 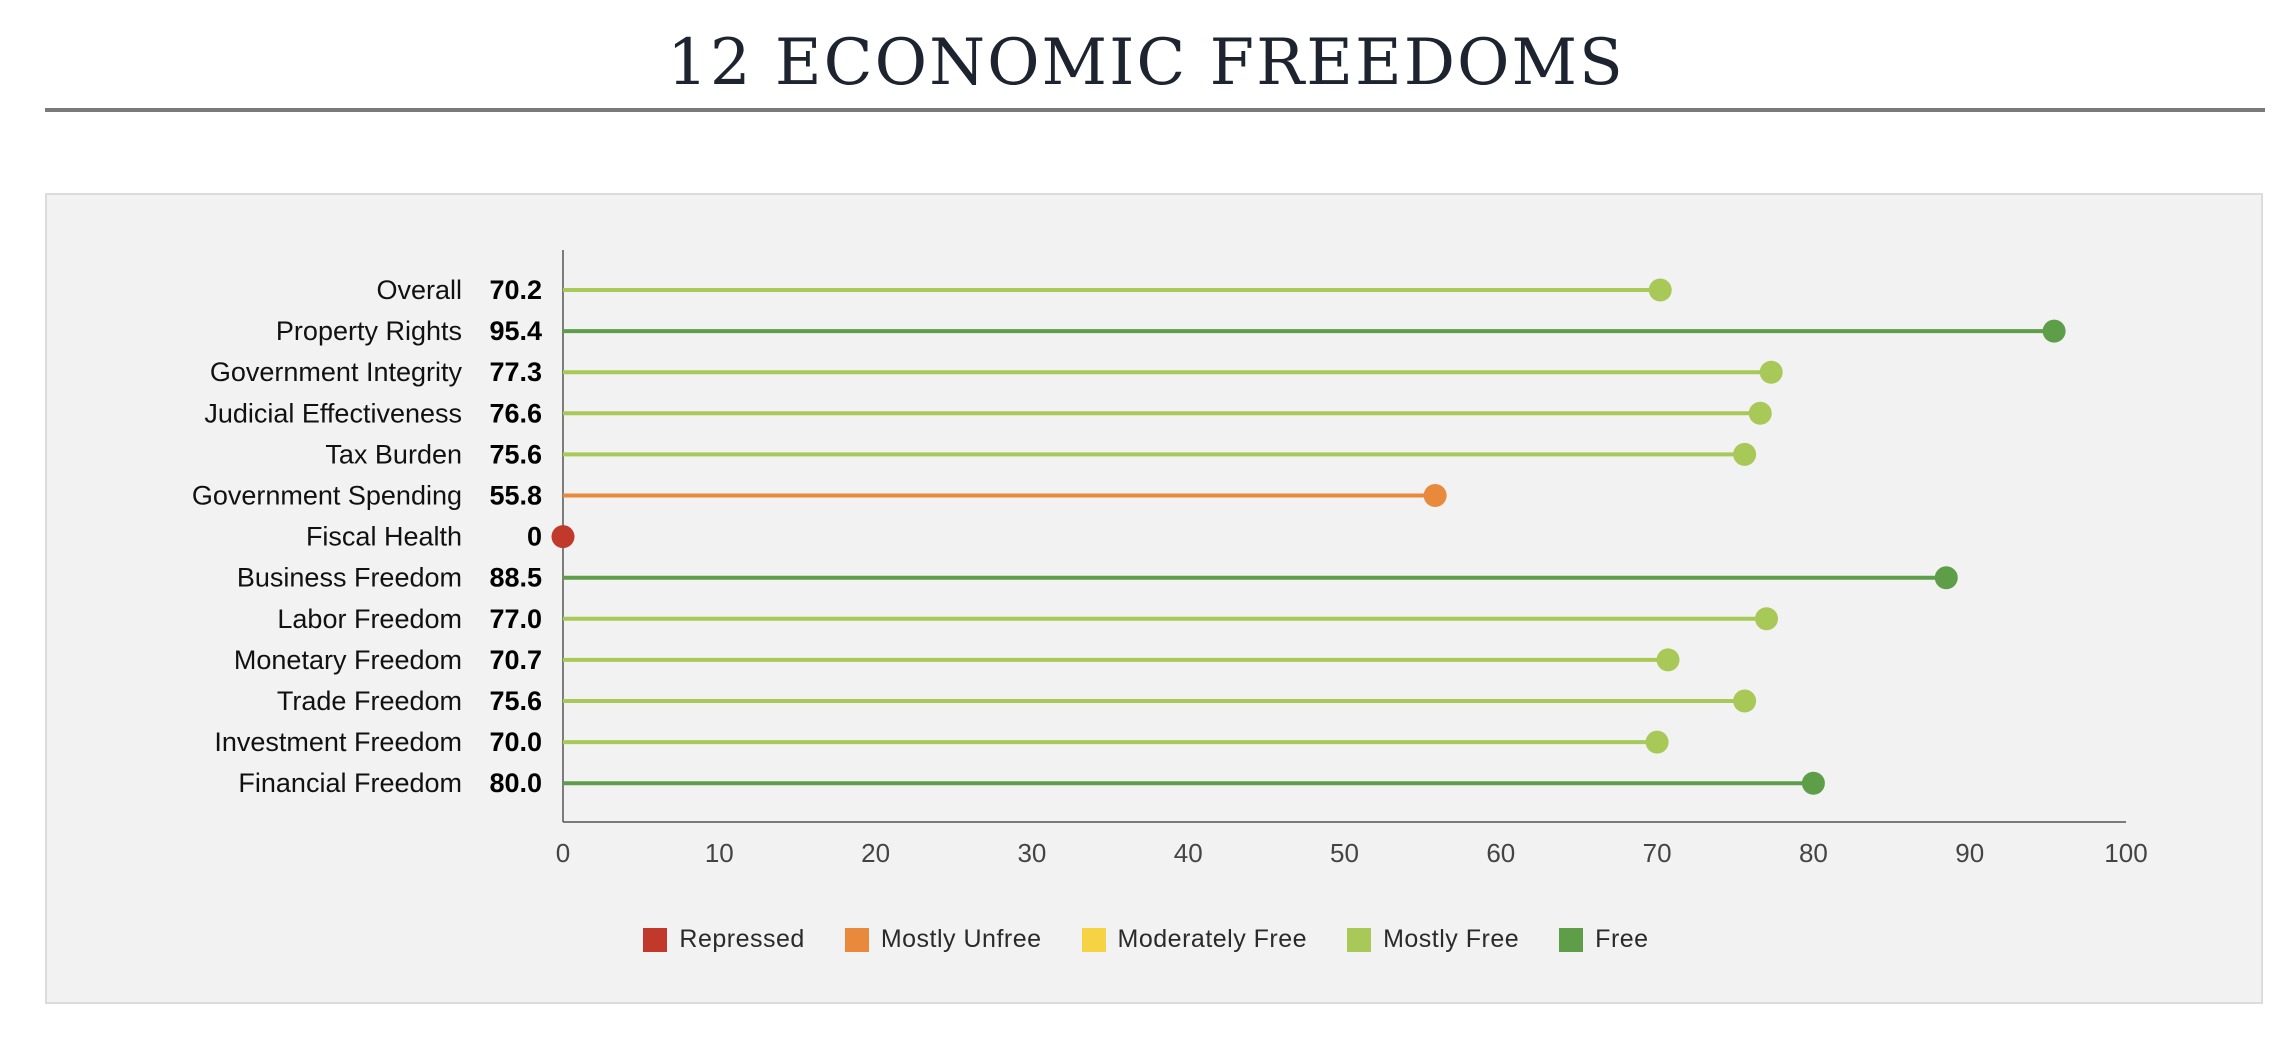 What do you see at coordinates (1657, 853) in the screenshot?
I see `x-tick-label: 70` at bounding box center [1657, 853].